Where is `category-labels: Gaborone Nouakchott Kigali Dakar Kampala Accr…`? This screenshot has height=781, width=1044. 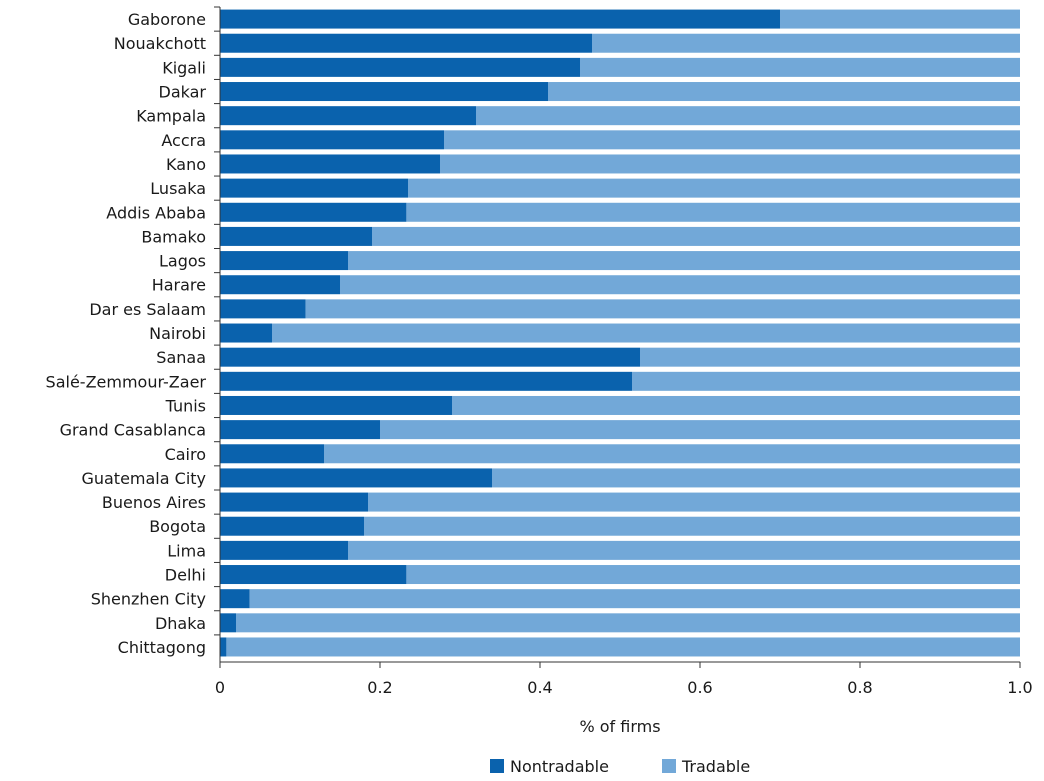 category-labels: Gaborone Nouakchott Kigali Dakar Kampala Accr… is located at coordinates (133, 331).